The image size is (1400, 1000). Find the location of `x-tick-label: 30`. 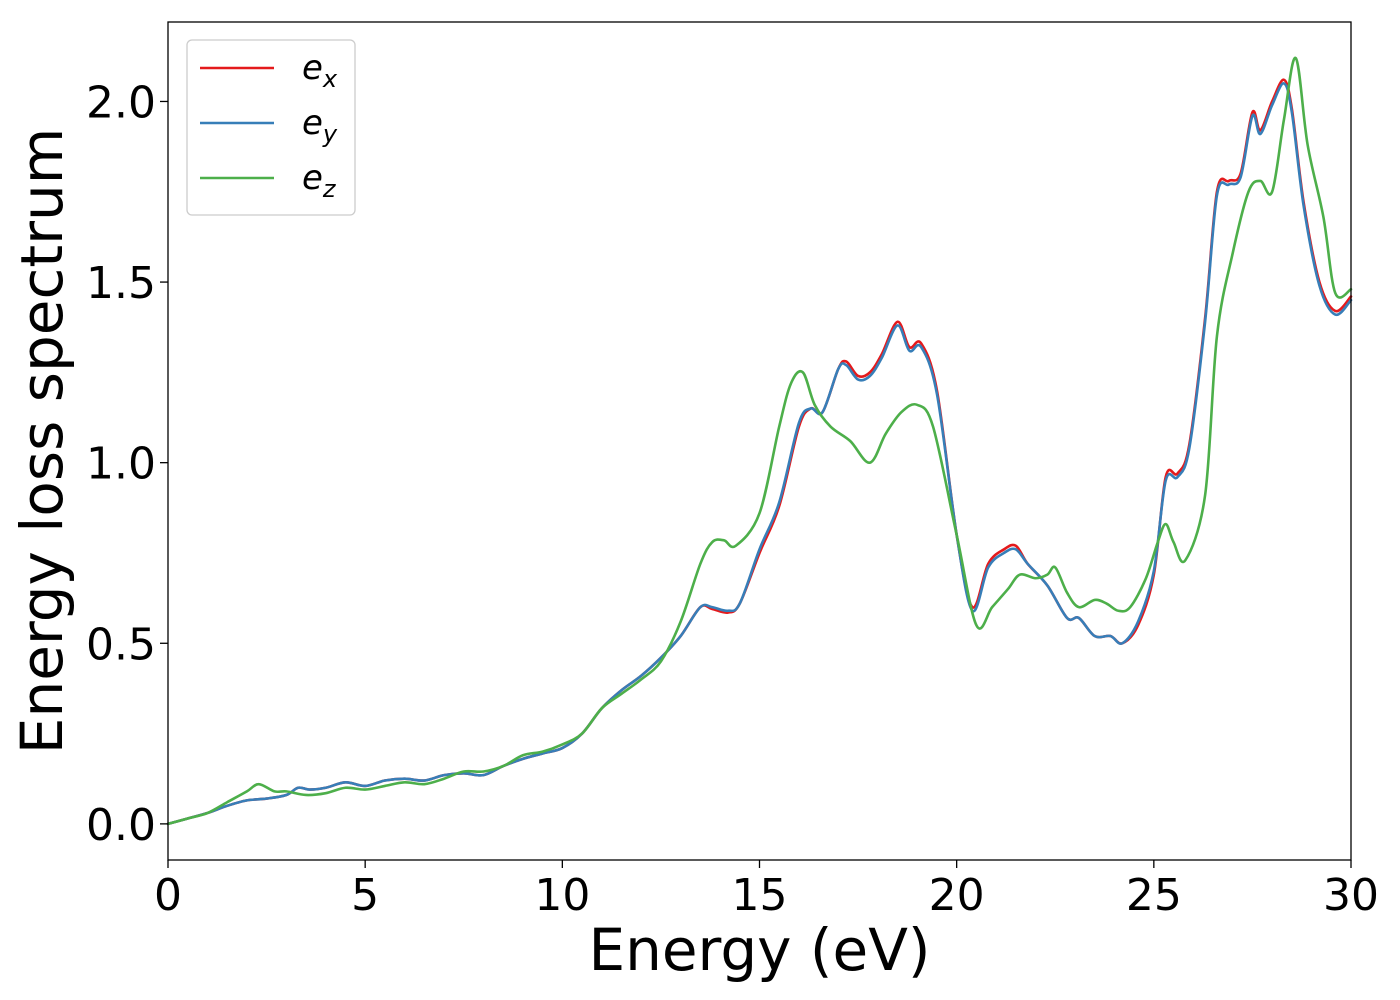

x-tick-label: 30 is located at coordinates (1351, 895).